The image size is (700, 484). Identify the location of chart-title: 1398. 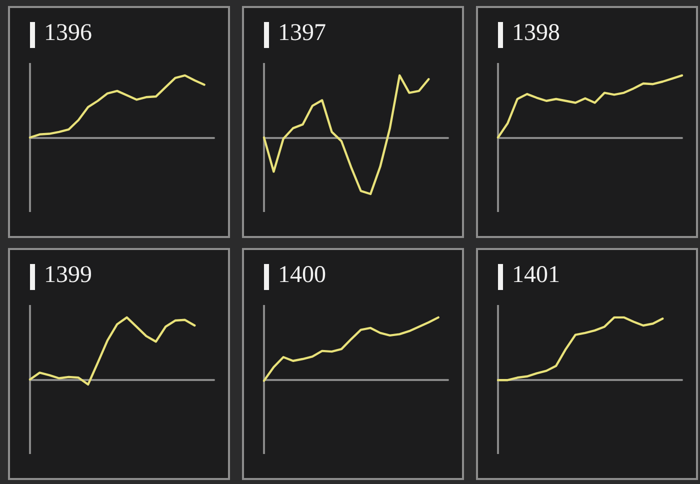
(536, 33).